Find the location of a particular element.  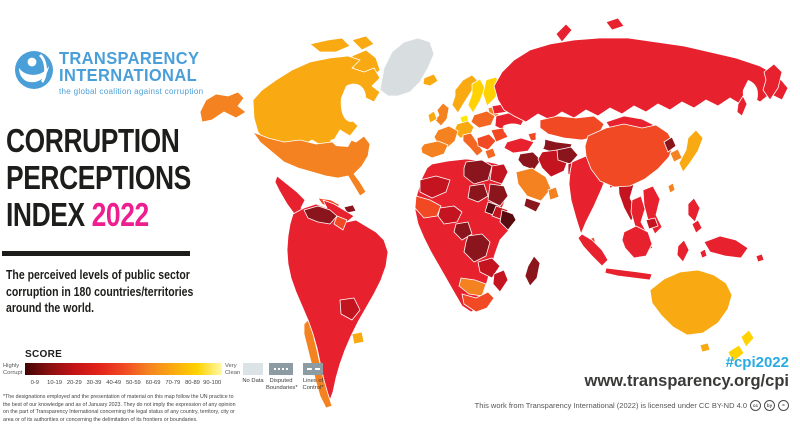

page-title: CORRUPTION PERCEPTIONS INDEX 2022 is located at coordinates (98, 177).